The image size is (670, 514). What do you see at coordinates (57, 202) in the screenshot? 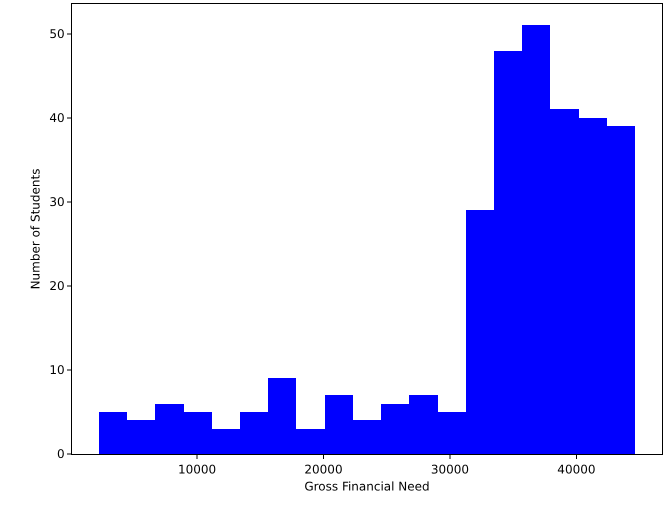
I see `y-tick-label: 30` at bounding box center [57, 202].